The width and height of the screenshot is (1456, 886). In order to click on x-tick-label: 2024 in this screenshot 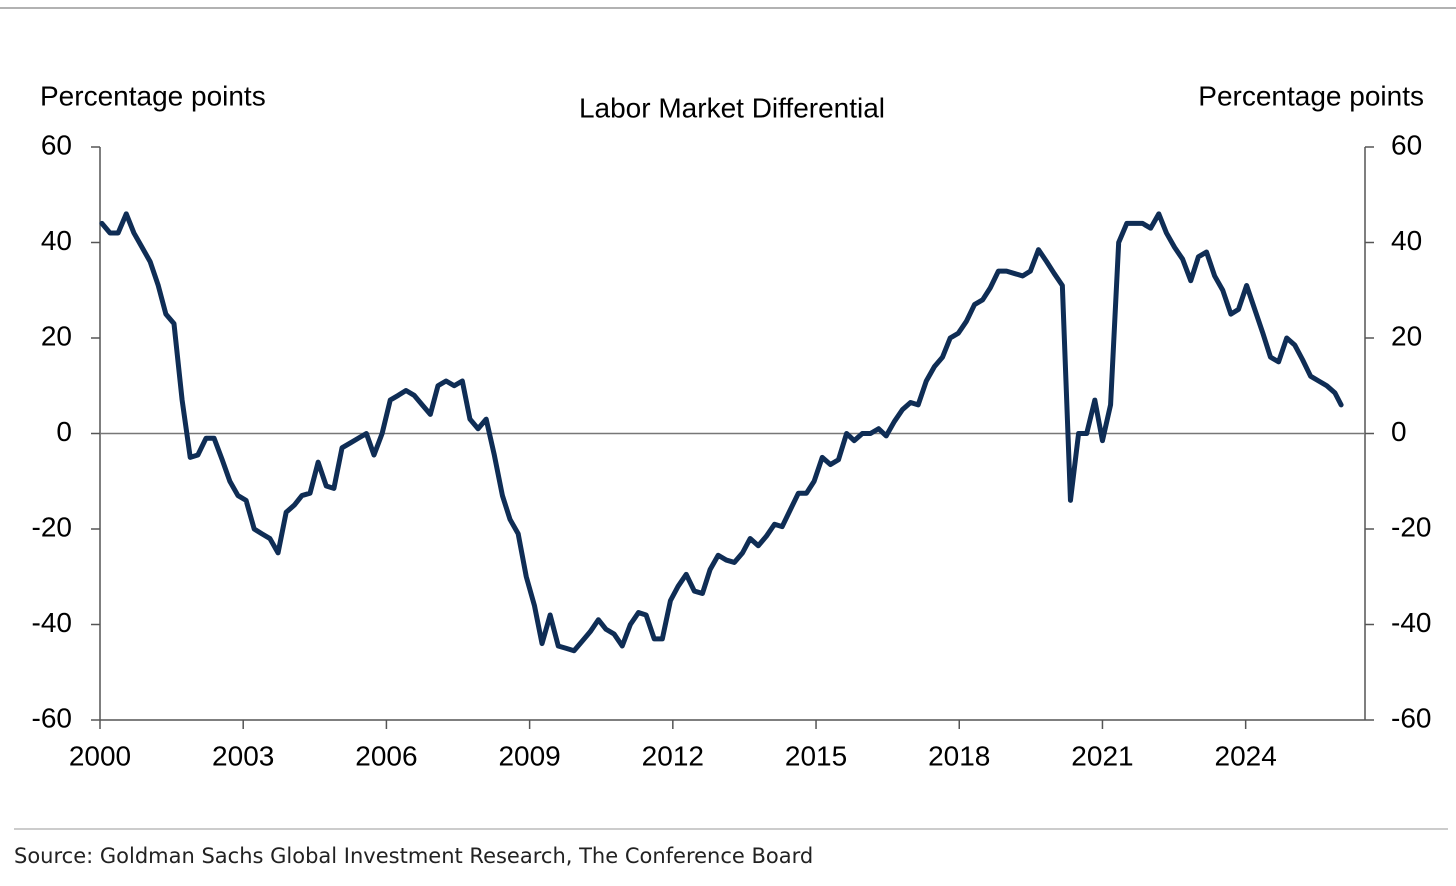, I will do `click(1246, 755)`.